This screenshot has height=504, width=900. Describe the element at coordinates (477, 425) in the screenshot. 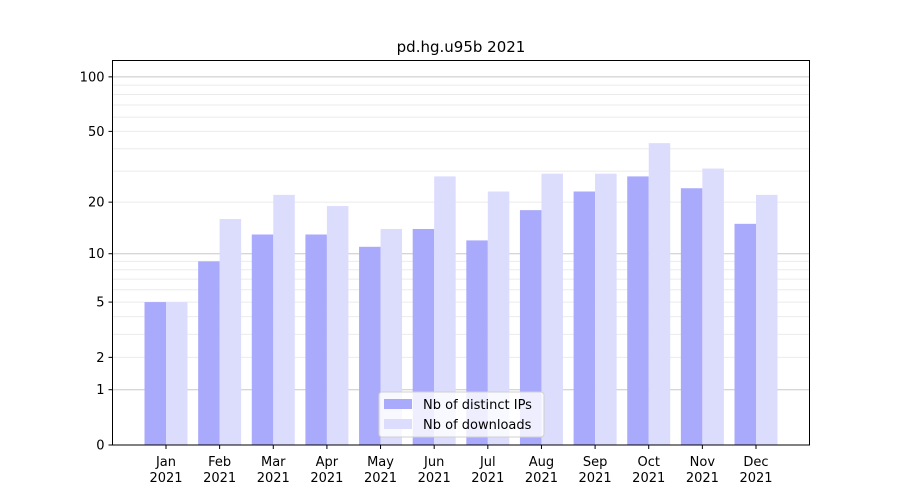

I see `legend-label: Nb of downloads` at that location.